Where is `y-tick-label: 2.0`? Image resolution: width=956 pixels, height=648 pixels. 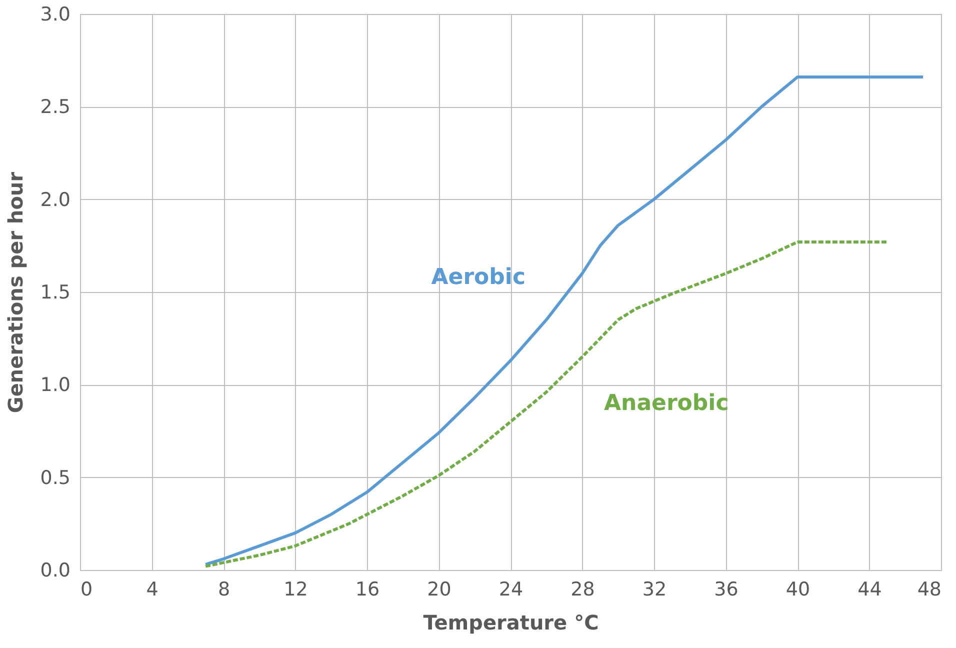
y-tick-label: 2.0 is located at coordinates (55, 199).